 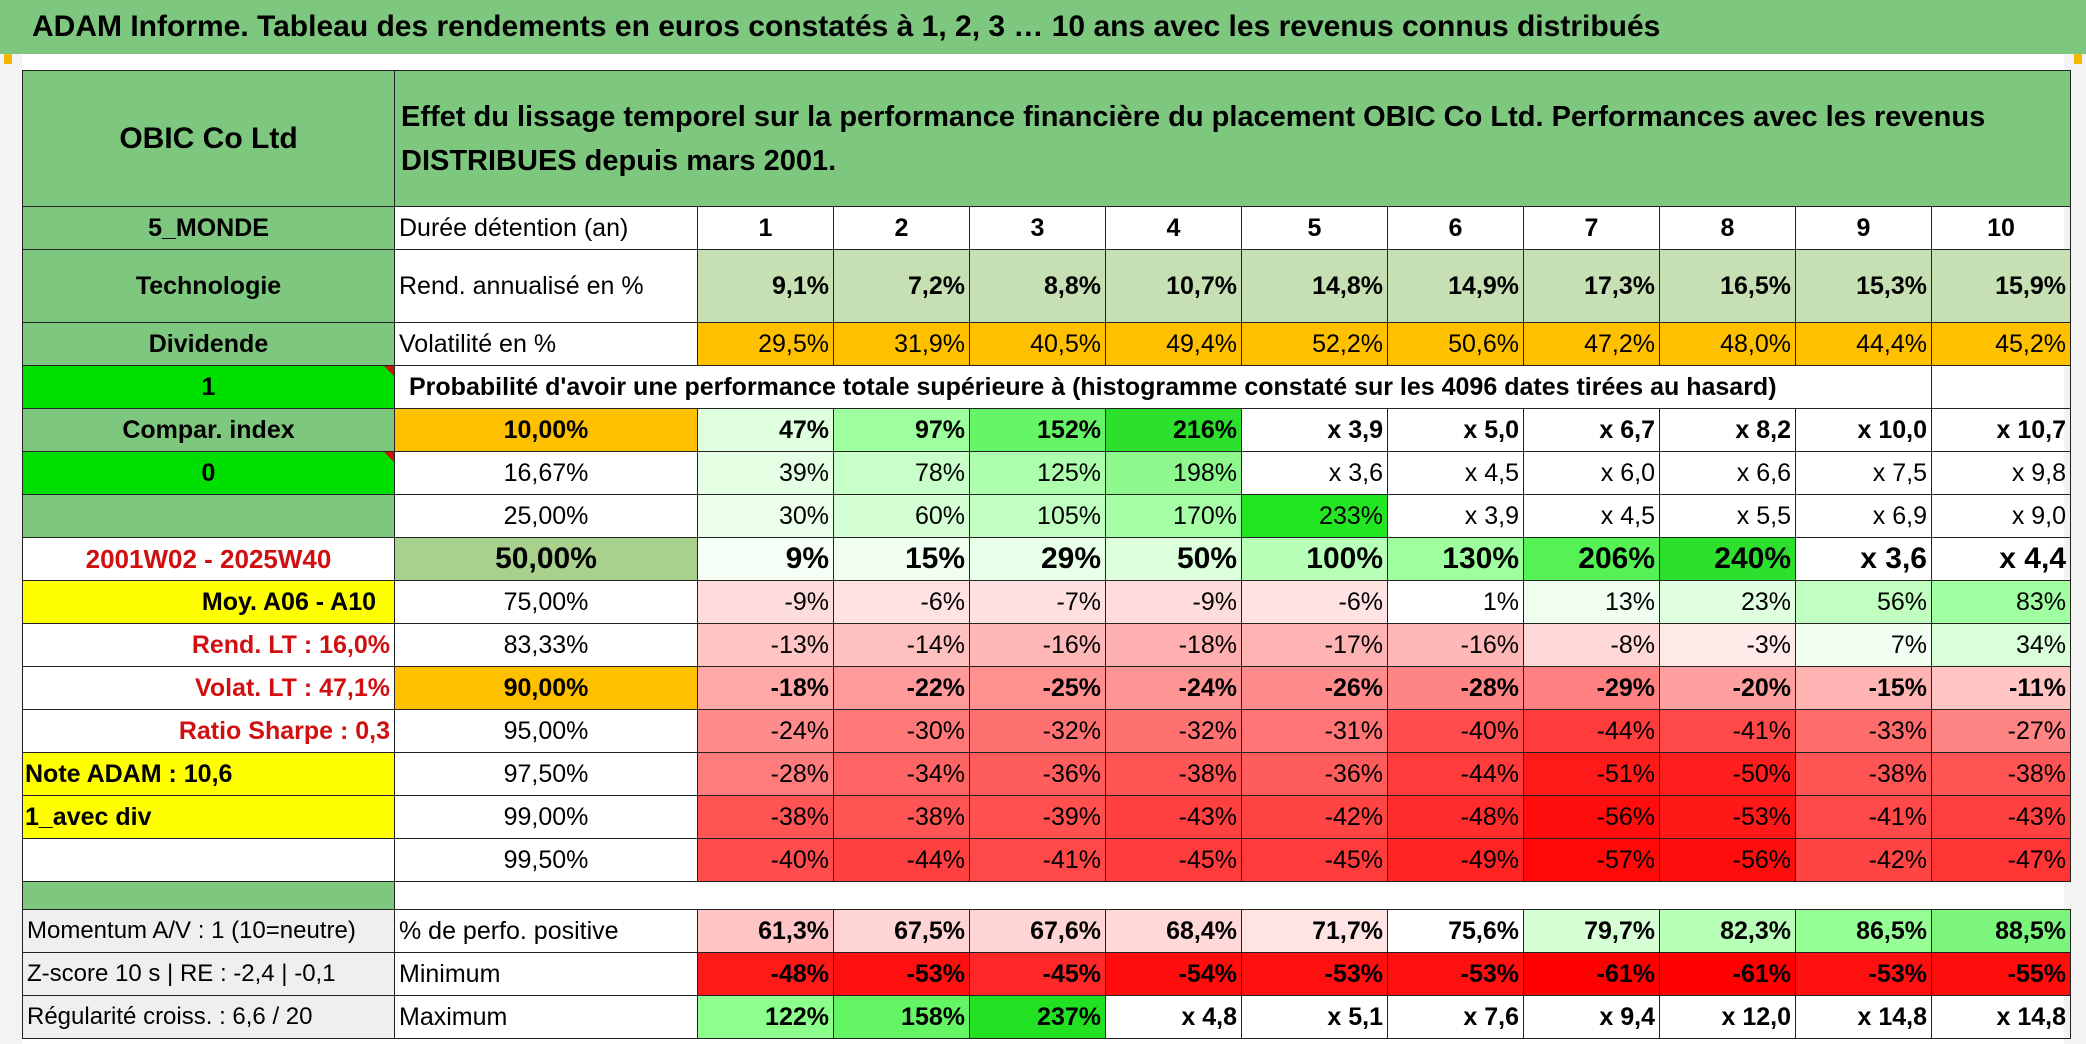 What do you see at coordinates (208, 344) in the screenshot?
I see `dividend-label: Dividende` at bounding box center [208, 344].